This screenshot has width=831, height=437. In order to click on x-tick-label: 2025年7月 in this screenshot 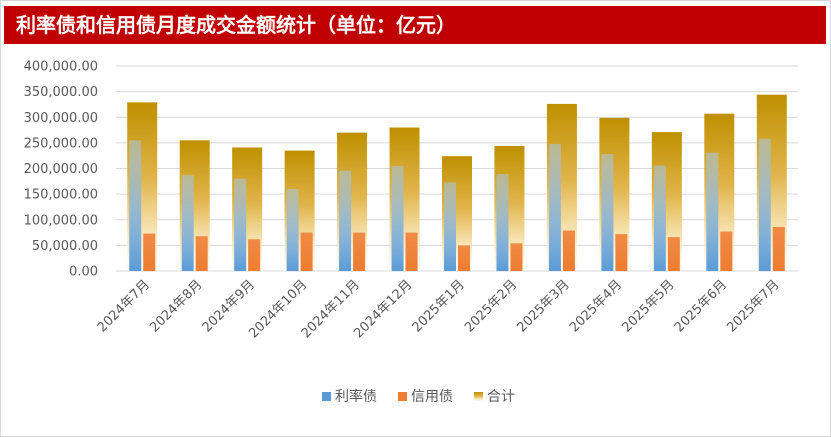, I will do `click(753, 306)`.